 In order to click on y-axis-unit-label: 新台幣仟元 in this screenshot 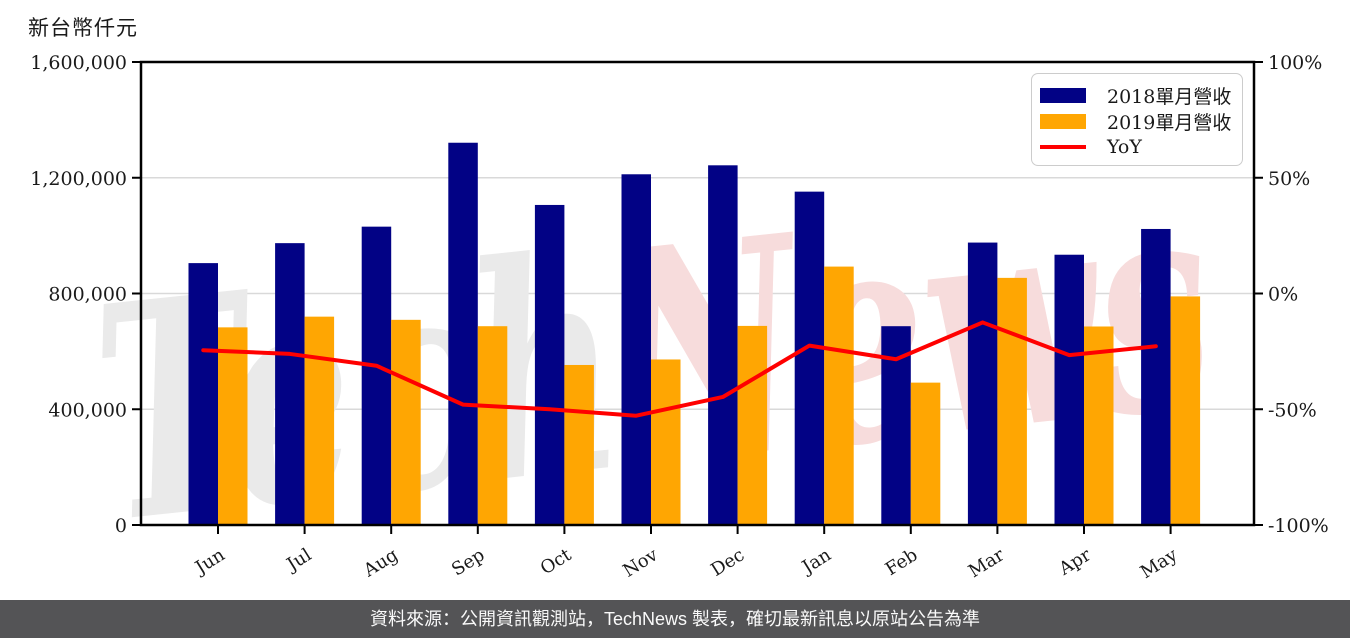, I will do `click(83, 28)`.